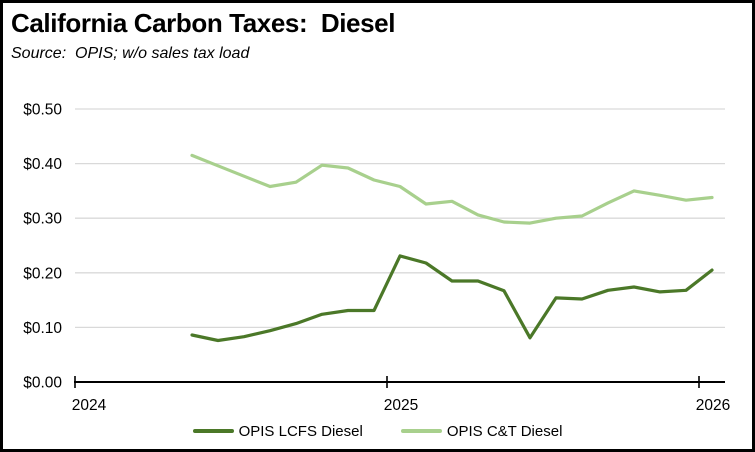 The height and width of the screenshot is (452, 755). I want to click on y-axis-tick-label: $0.00, so click(42, 383).